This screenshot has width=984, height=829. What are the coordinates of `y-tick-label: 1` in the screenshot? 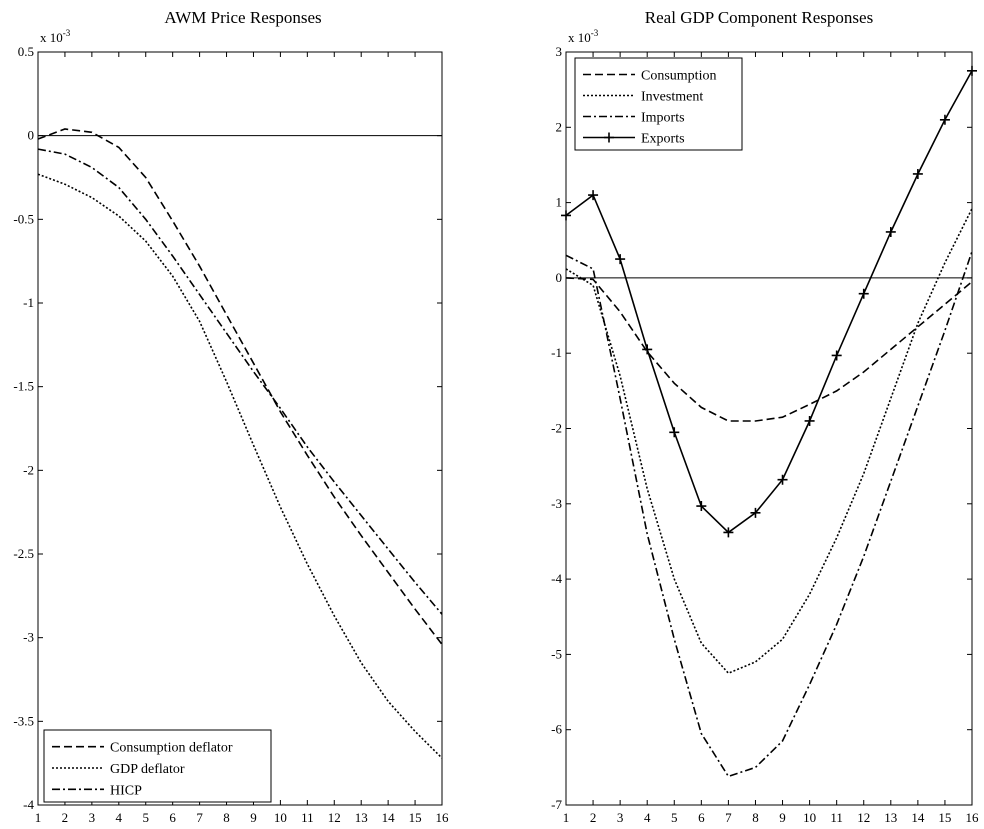 It's located at (559, 202).